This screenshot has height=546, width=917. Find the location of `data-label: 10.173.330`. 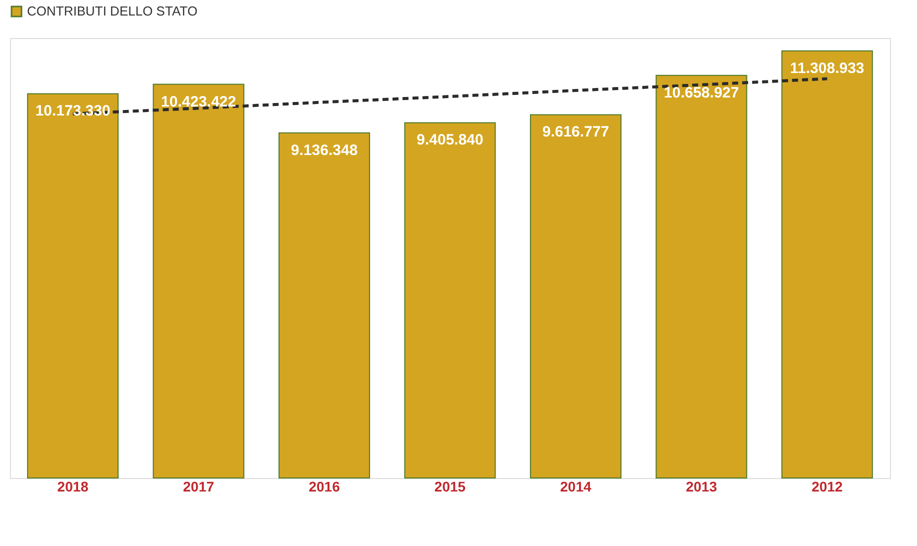

data-label: 10.173.330 is located at coordinates (72, 111).